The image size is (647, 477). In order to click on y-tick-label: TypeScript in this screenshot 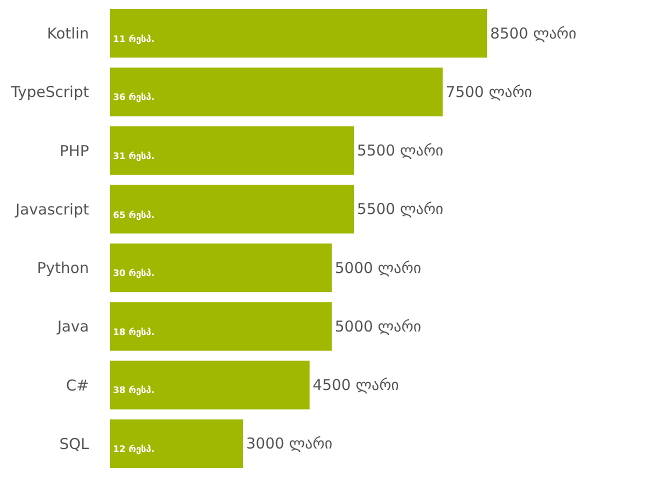, I will do `click(50, 92)`.